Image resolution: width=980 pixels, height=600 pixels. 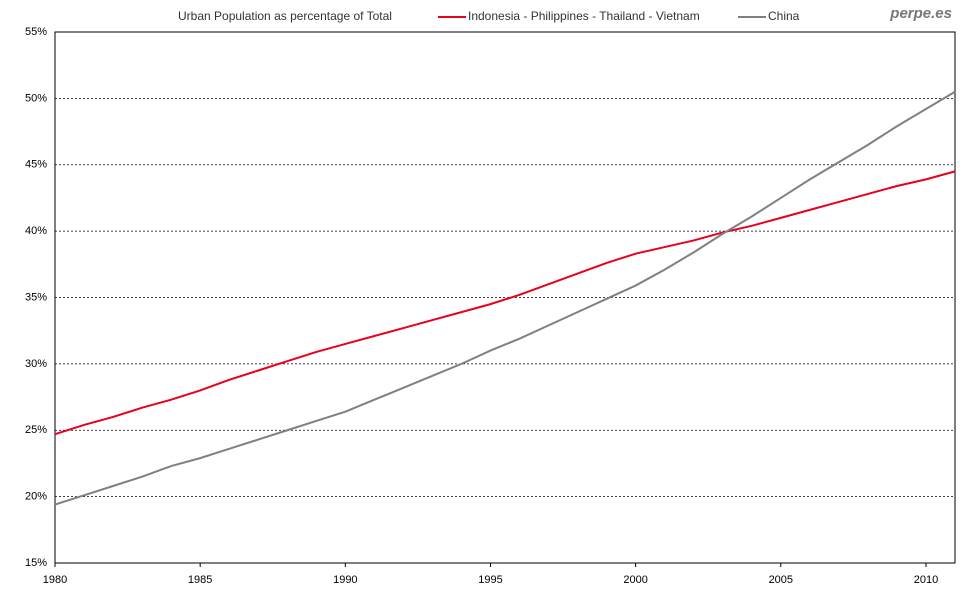 What do you see at coordinates (55, 580) in the screenshot?
I see `x-tick-label: 1980` at bounding box center [55, 580].